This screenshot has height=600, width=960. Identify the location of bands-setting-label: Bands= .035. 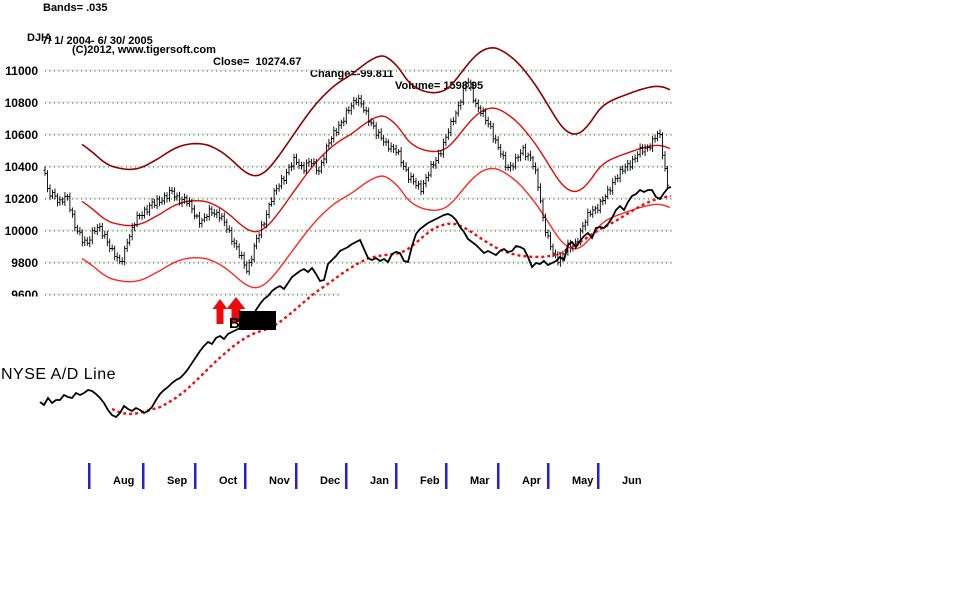
(75, 8).